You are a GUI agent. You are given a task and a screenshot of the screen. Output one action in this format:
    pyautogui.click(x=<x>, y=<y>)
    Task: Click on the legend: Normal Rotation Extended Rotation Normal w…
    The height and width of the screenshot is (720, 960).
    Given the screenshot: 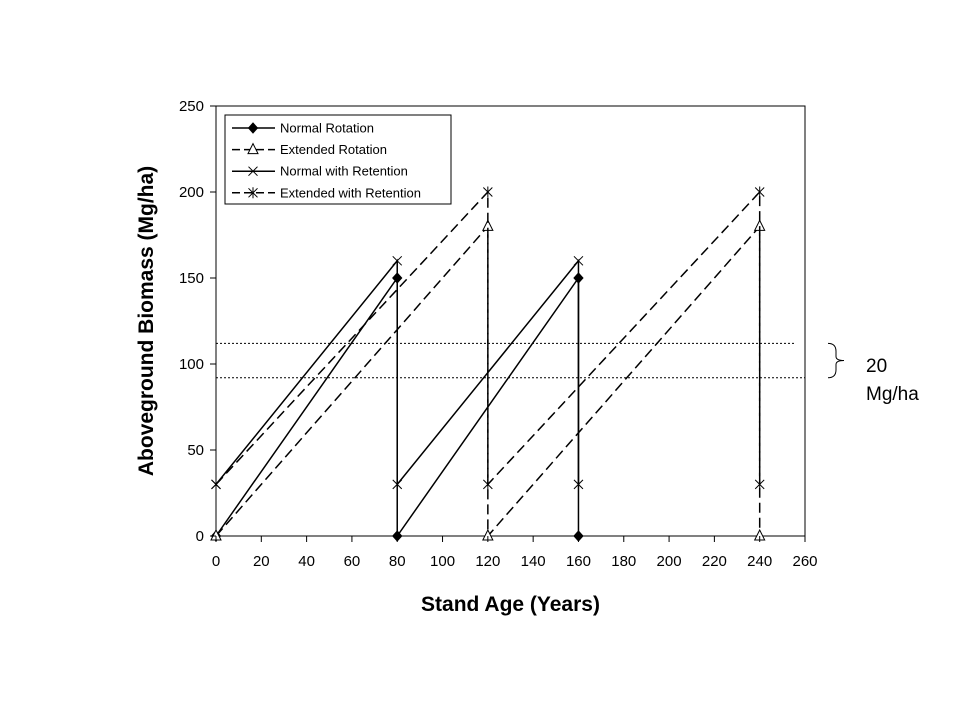 What is the action you would take?
    pyautogui.click(x=338, y=159)
    